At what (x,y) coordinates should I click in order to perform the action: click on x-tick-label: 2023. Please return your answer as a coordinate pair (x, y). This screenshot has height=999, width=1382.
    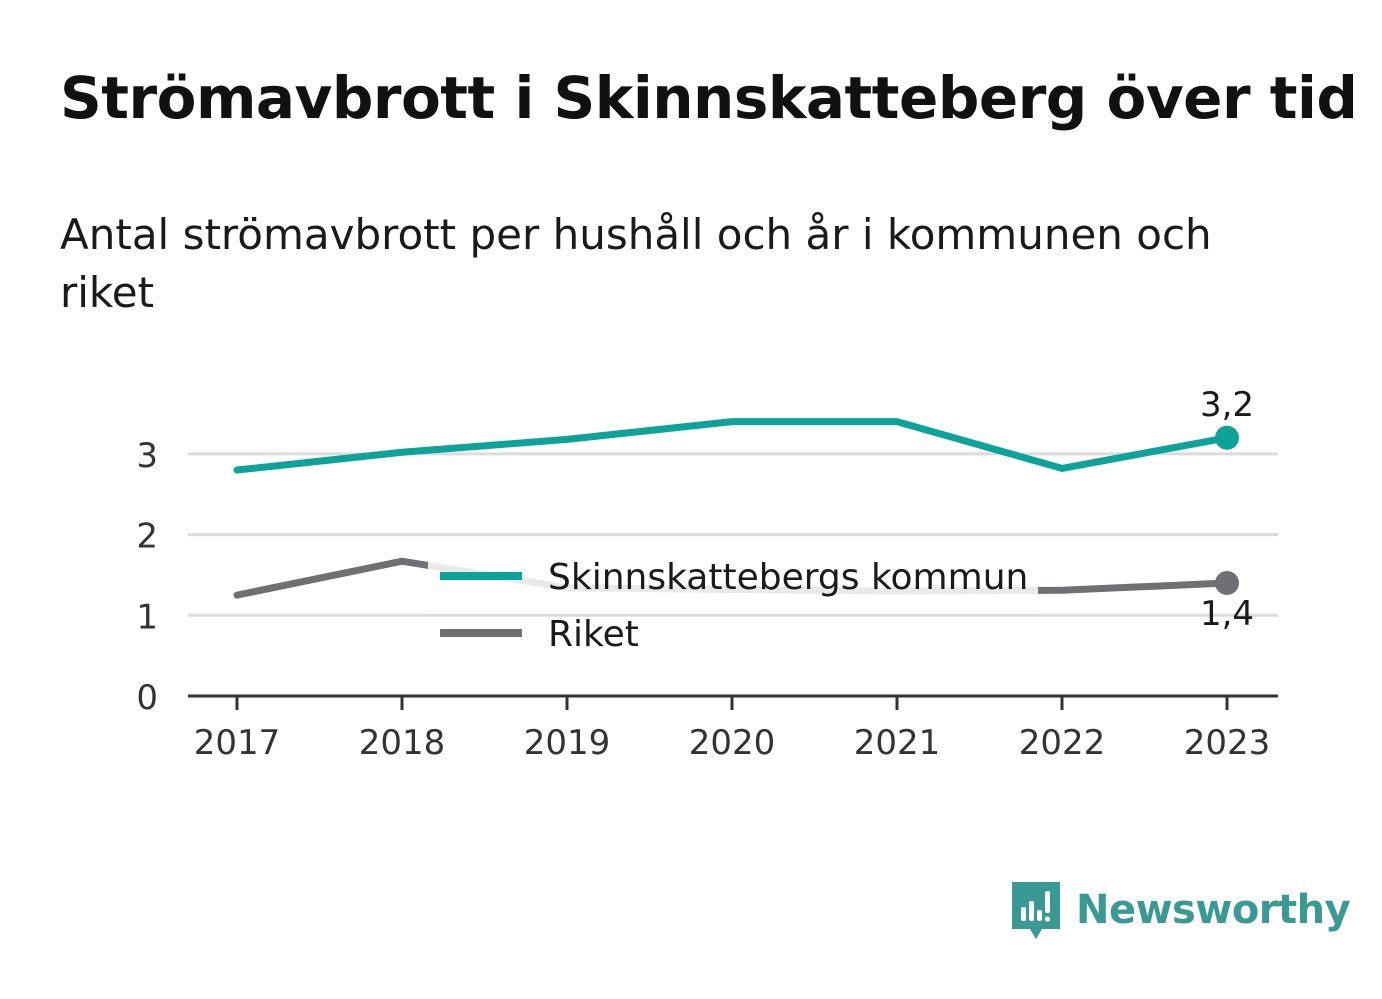
    Looking at the image, I should click on (1227, 743).